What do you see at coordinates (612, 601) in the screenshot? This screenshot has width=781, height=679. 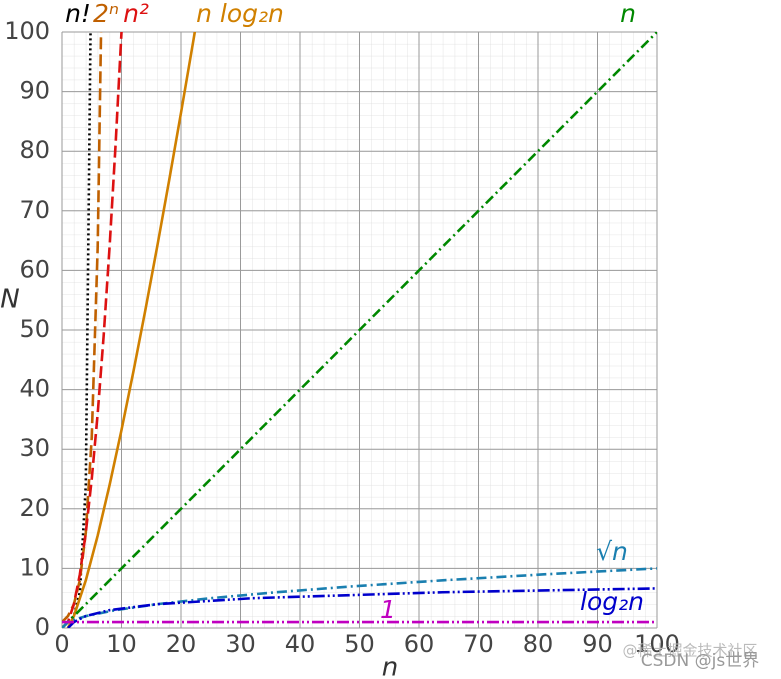 I see `series-label: log₂n` at bounding box center [612, 601].